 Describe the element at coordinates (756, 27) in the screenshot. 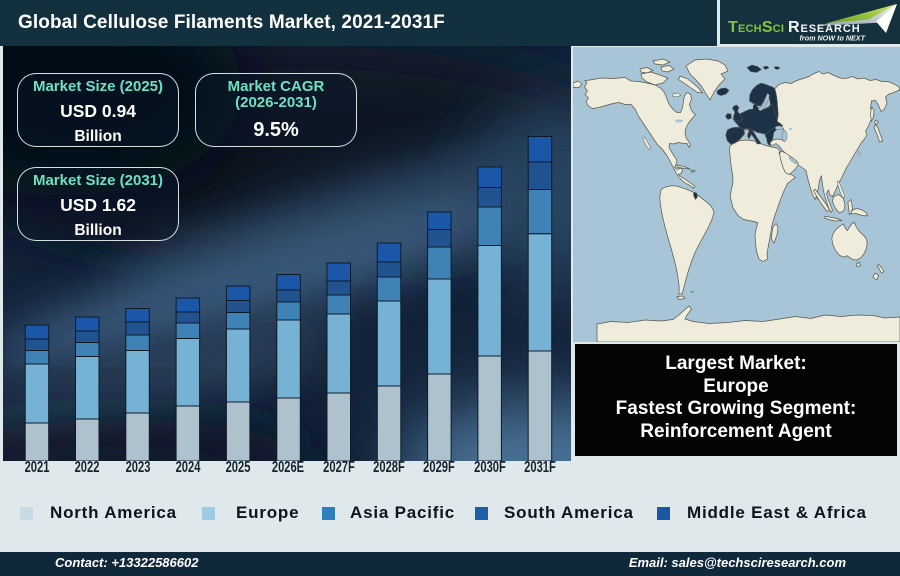

I see `svg-text: TechSci` at that location.